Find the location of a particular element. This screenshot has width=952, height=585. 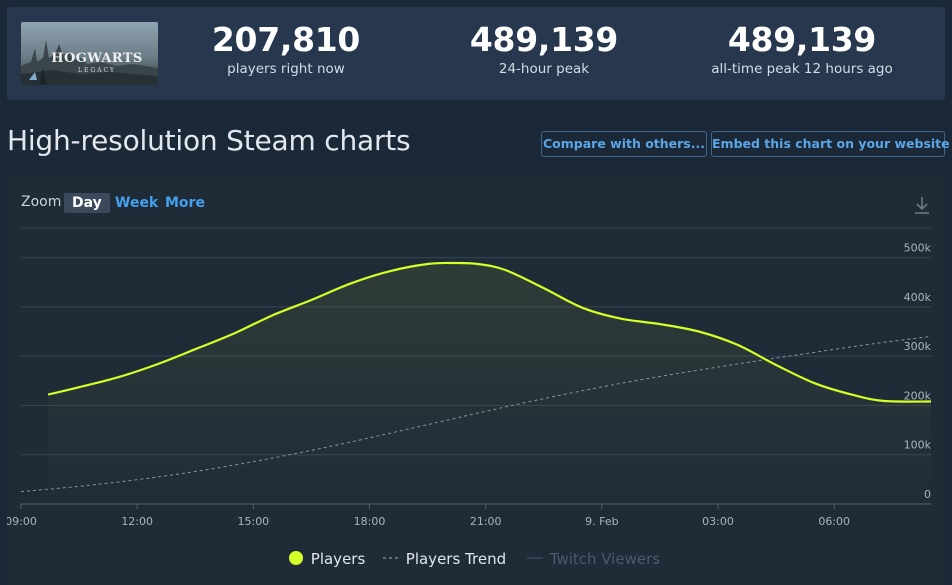

legend-players: Players is located at coordinates (326, 559).